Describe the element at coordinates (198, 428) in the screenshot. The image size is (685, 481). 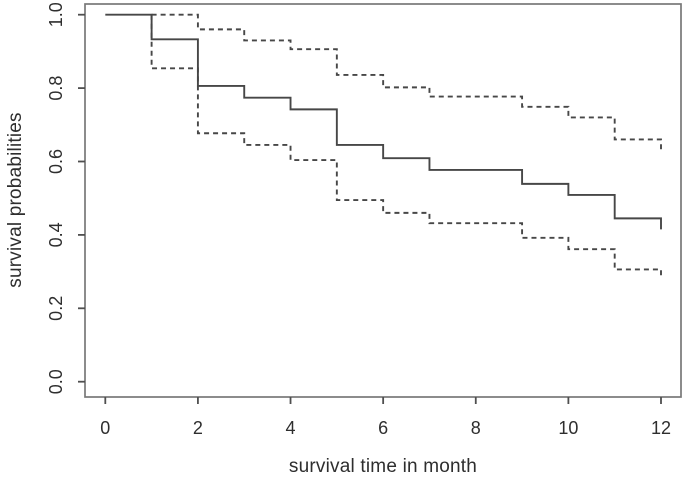
I see `x-tick-label: 2` at that location.